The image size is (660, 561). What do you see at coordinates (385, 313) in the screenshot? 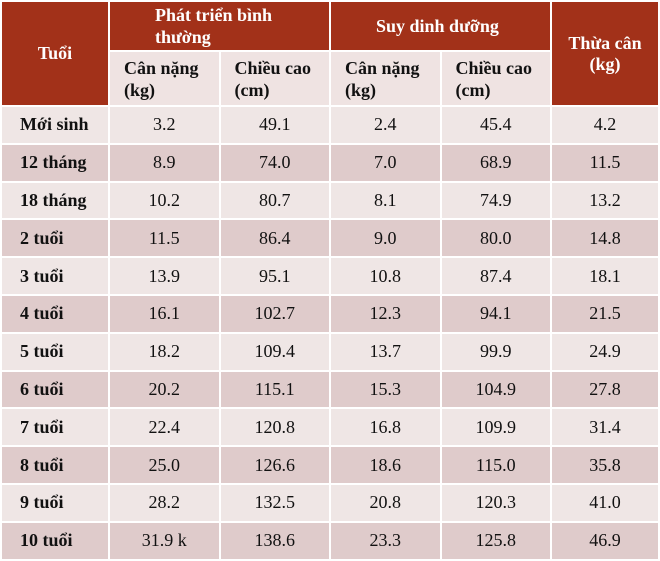
I see `value-cell: 12.3` at bounding box center [385, 313].